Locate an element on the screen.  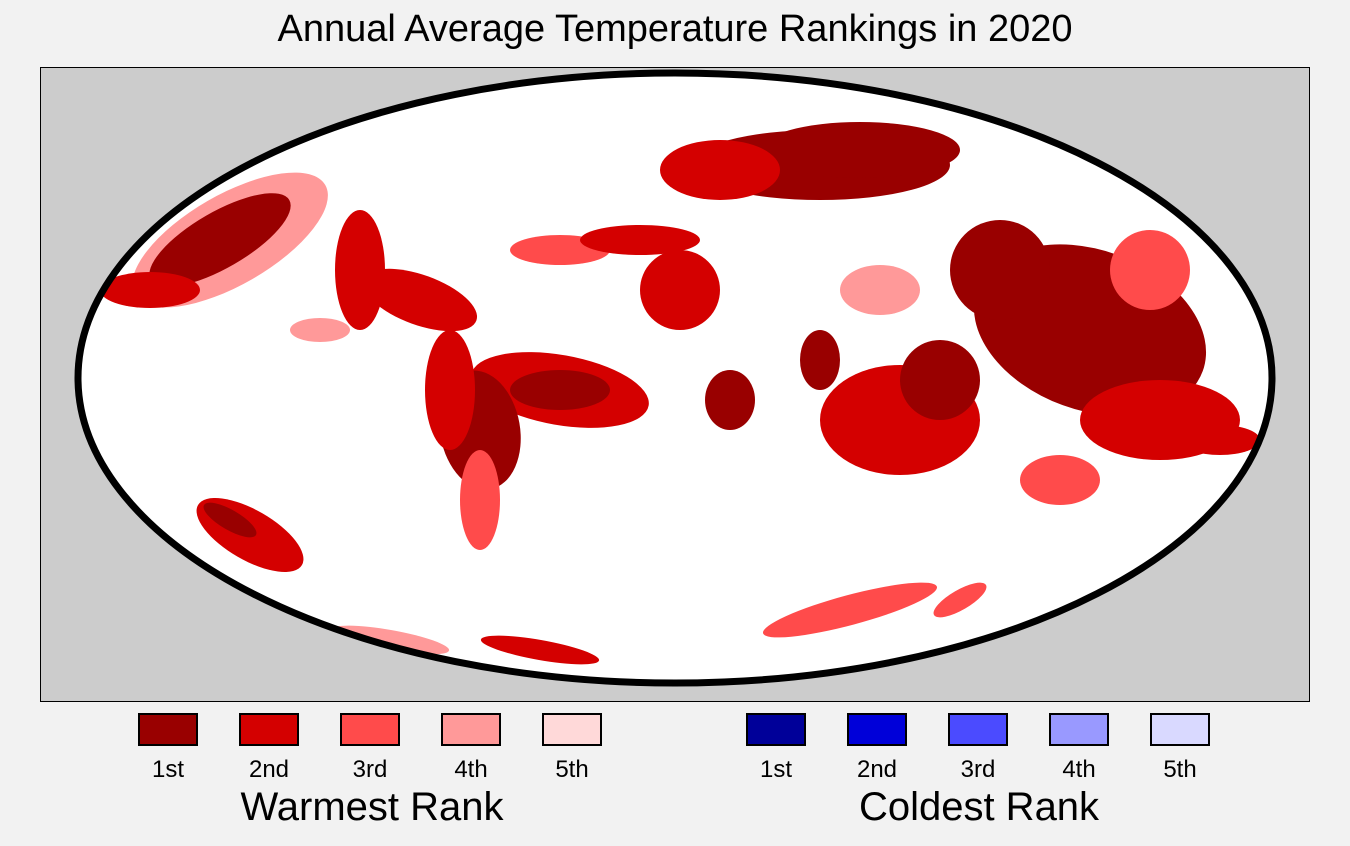
warmest-swatch-4th is located at coordinates (471, 729).